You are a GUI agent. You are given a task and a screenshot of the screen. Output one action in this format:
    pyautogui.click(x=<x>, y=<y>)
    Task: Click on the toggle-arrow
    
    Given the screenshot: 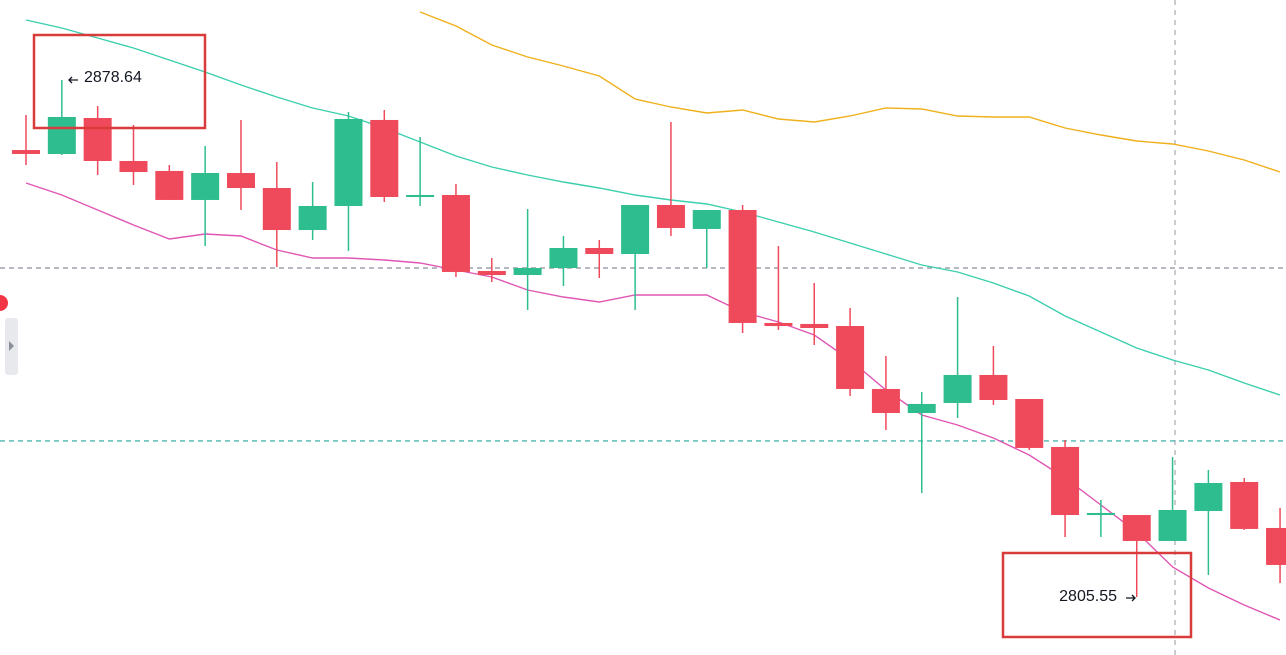 What is the action you would take?
    pyautogui.click(x=11, y=346)
    